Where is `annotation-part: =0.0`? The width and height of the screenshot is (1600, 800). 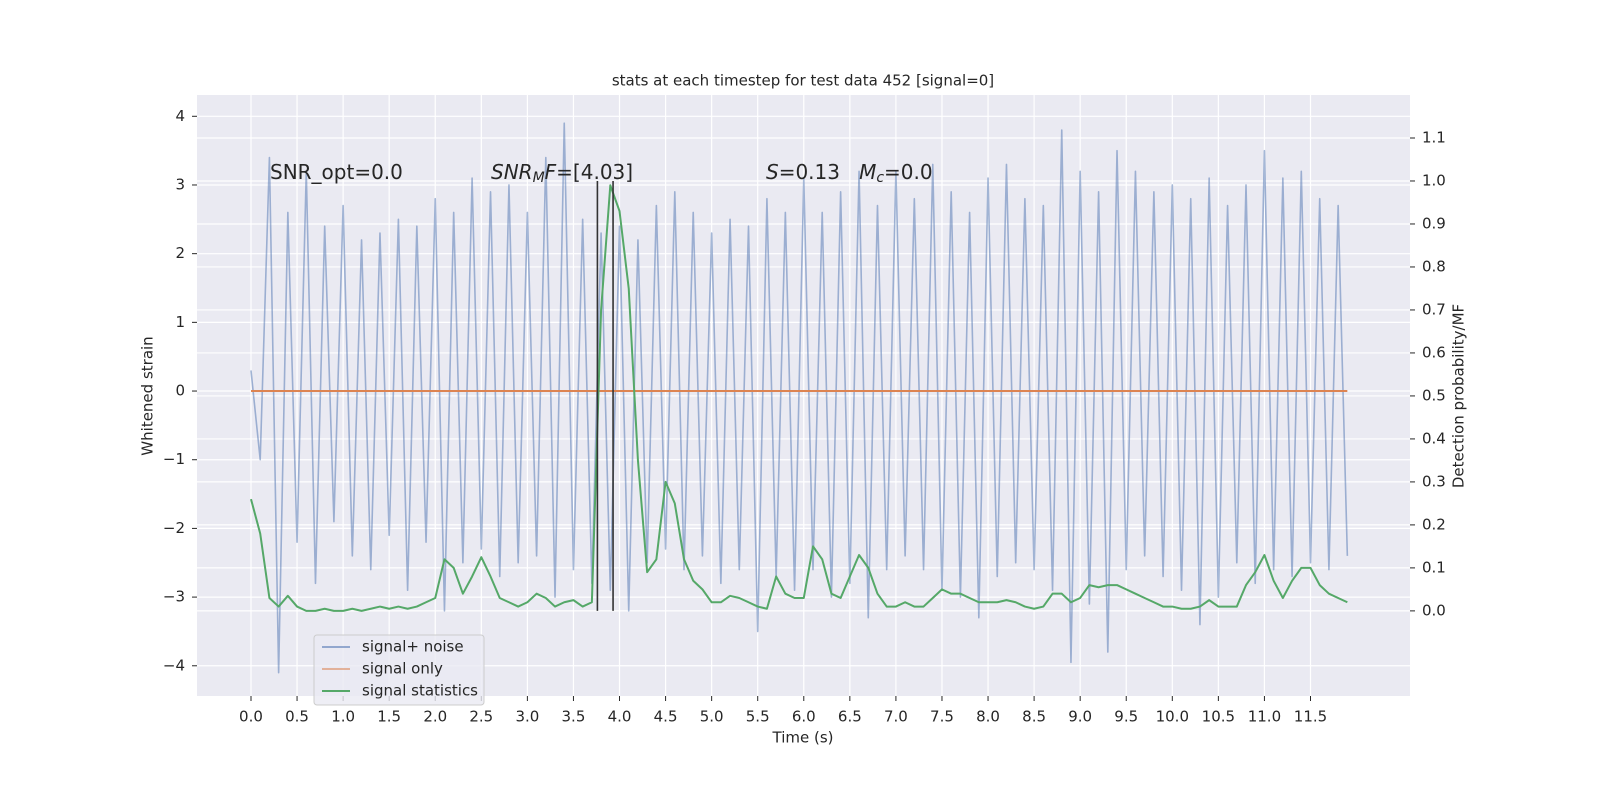
annotation-part: =0.0 is located at coordinates (908, 172).